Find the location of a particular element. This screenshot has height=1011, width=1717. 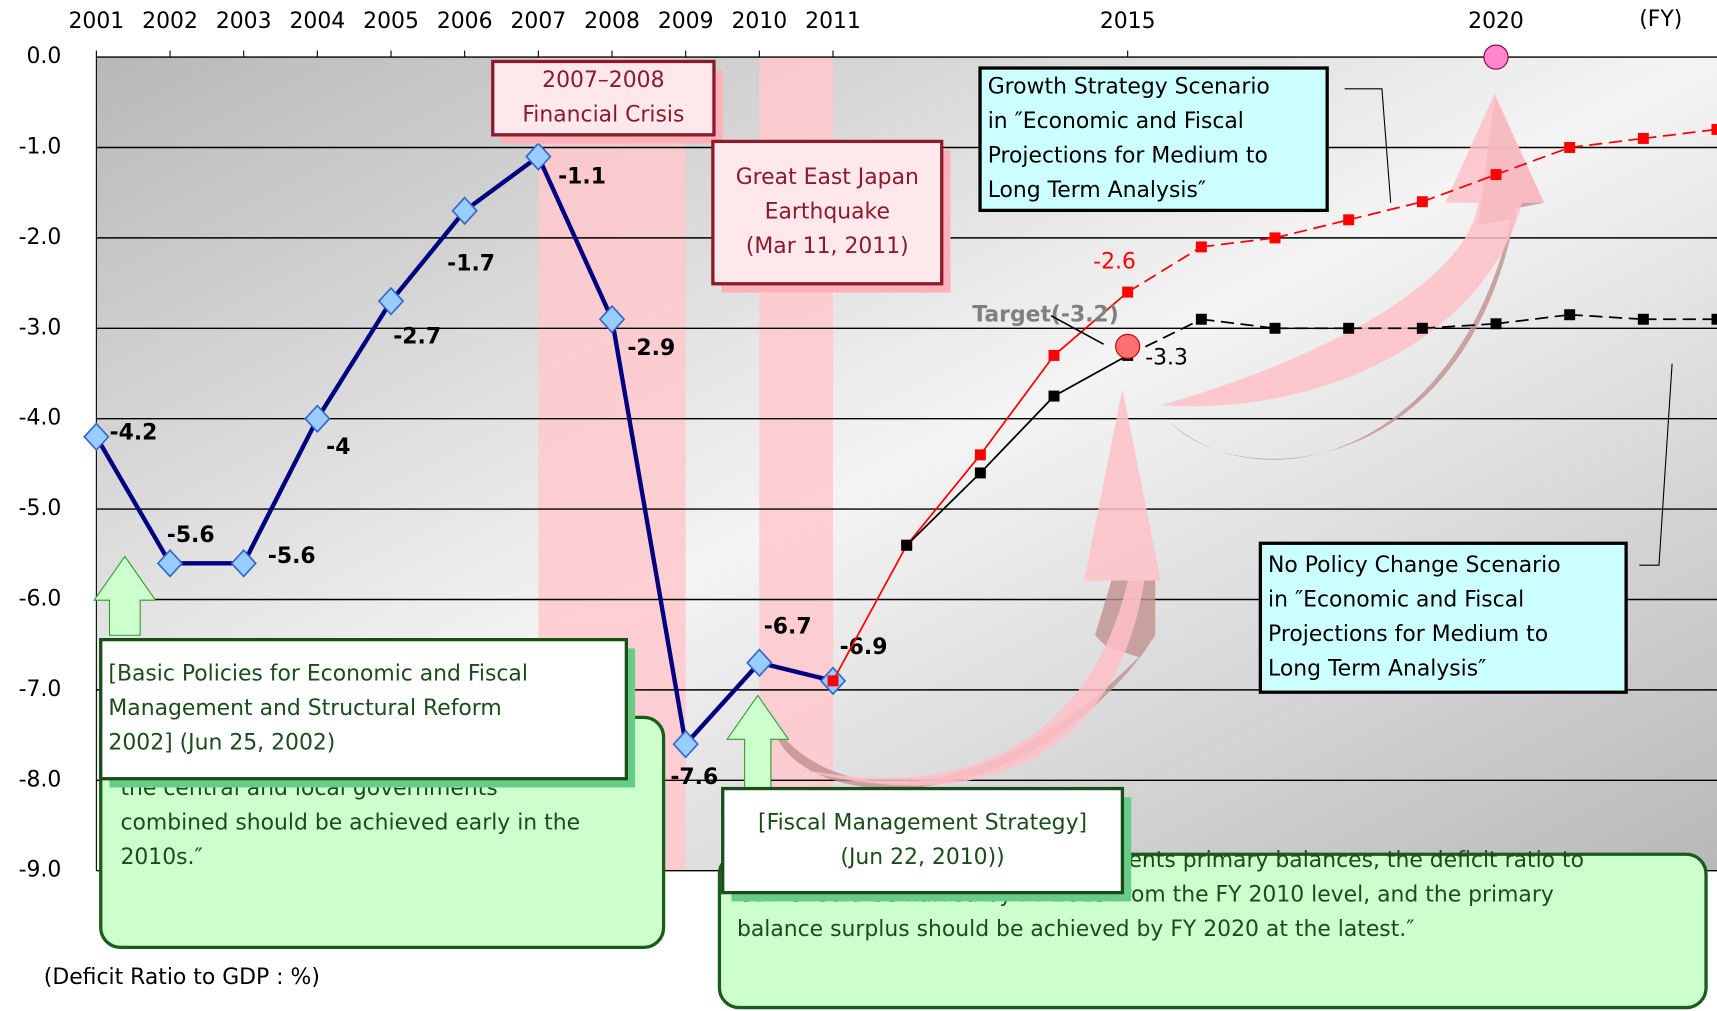

x-tick-label: 2011 is located at coordinates (833, 21).